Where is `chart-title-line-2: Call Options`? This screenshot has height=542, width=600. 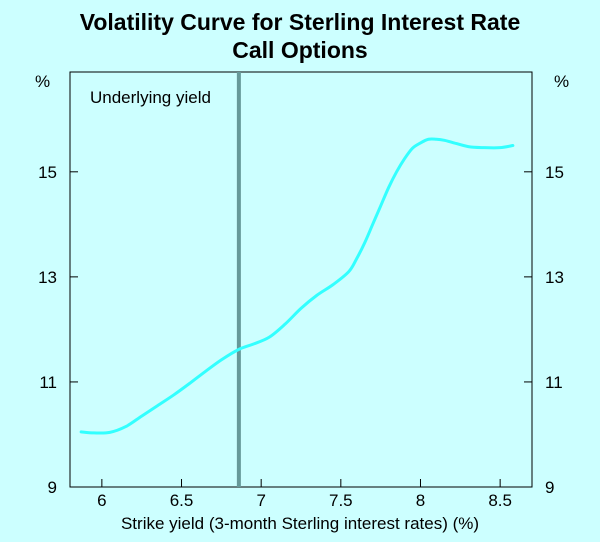
chart-title-line-2: Call Options is located at coordinates (299, 50).